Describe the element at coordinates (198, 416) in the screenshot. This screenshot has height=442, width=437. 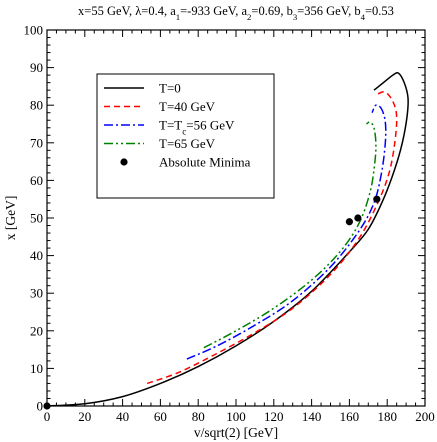
I see `x-tick-label: 80` at that location.